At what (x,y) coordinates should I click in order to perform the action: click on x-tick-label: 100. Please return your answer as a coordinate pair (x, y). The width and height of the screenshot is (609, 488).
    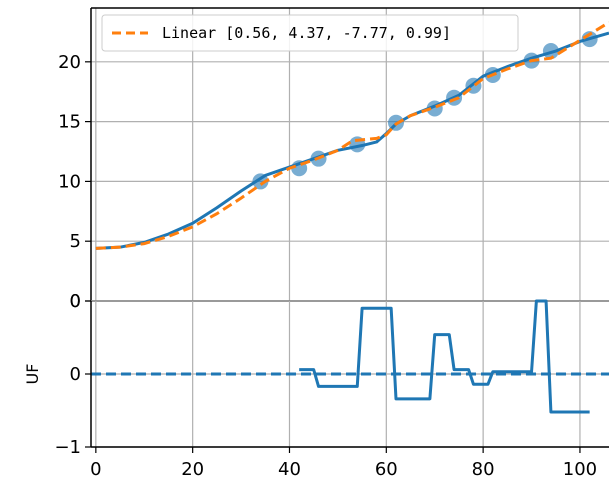
    Looking at the image, I should click on (580, 469).